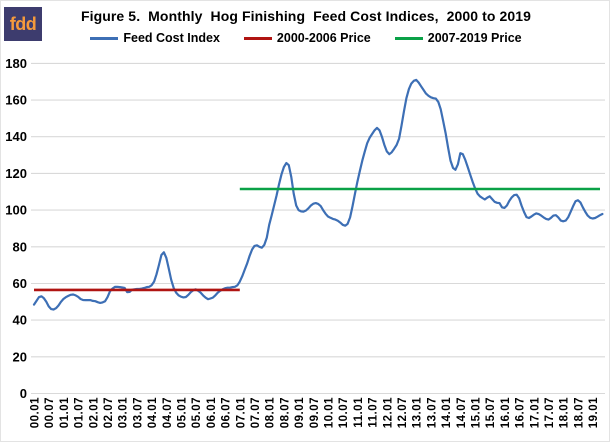  Describe the element at coordinates (16, 136) in the screenshot. I see `y-tick-label: 140` at that location.